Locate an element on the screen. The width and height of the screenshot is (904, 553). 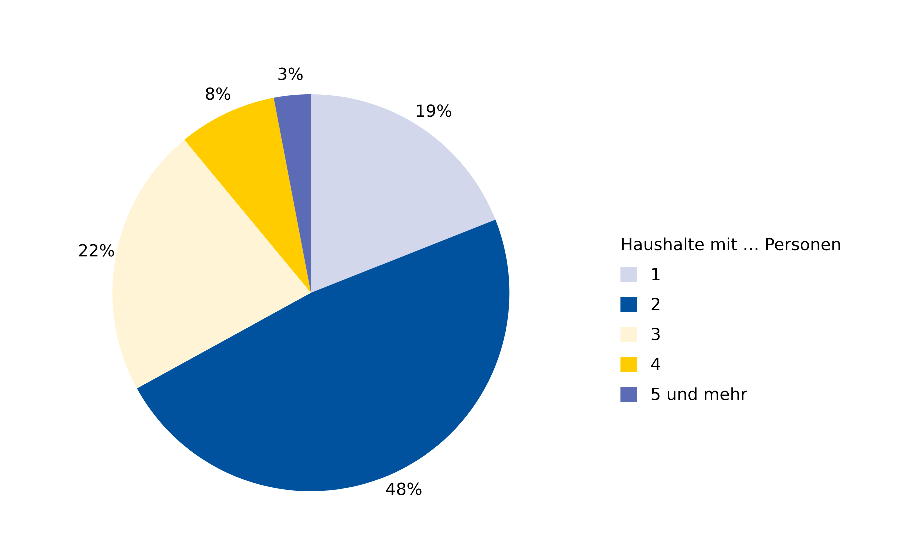
data-label: 22% is located at coordinates (96, 250).